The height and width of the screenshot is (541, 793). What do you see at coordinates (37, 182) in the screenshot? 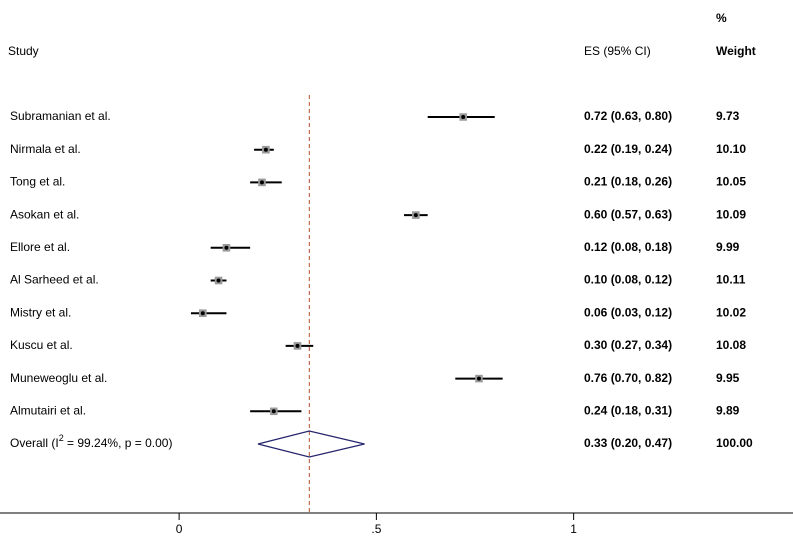
I see `study-label: Tong et al.` at bounding box center [37, 182].